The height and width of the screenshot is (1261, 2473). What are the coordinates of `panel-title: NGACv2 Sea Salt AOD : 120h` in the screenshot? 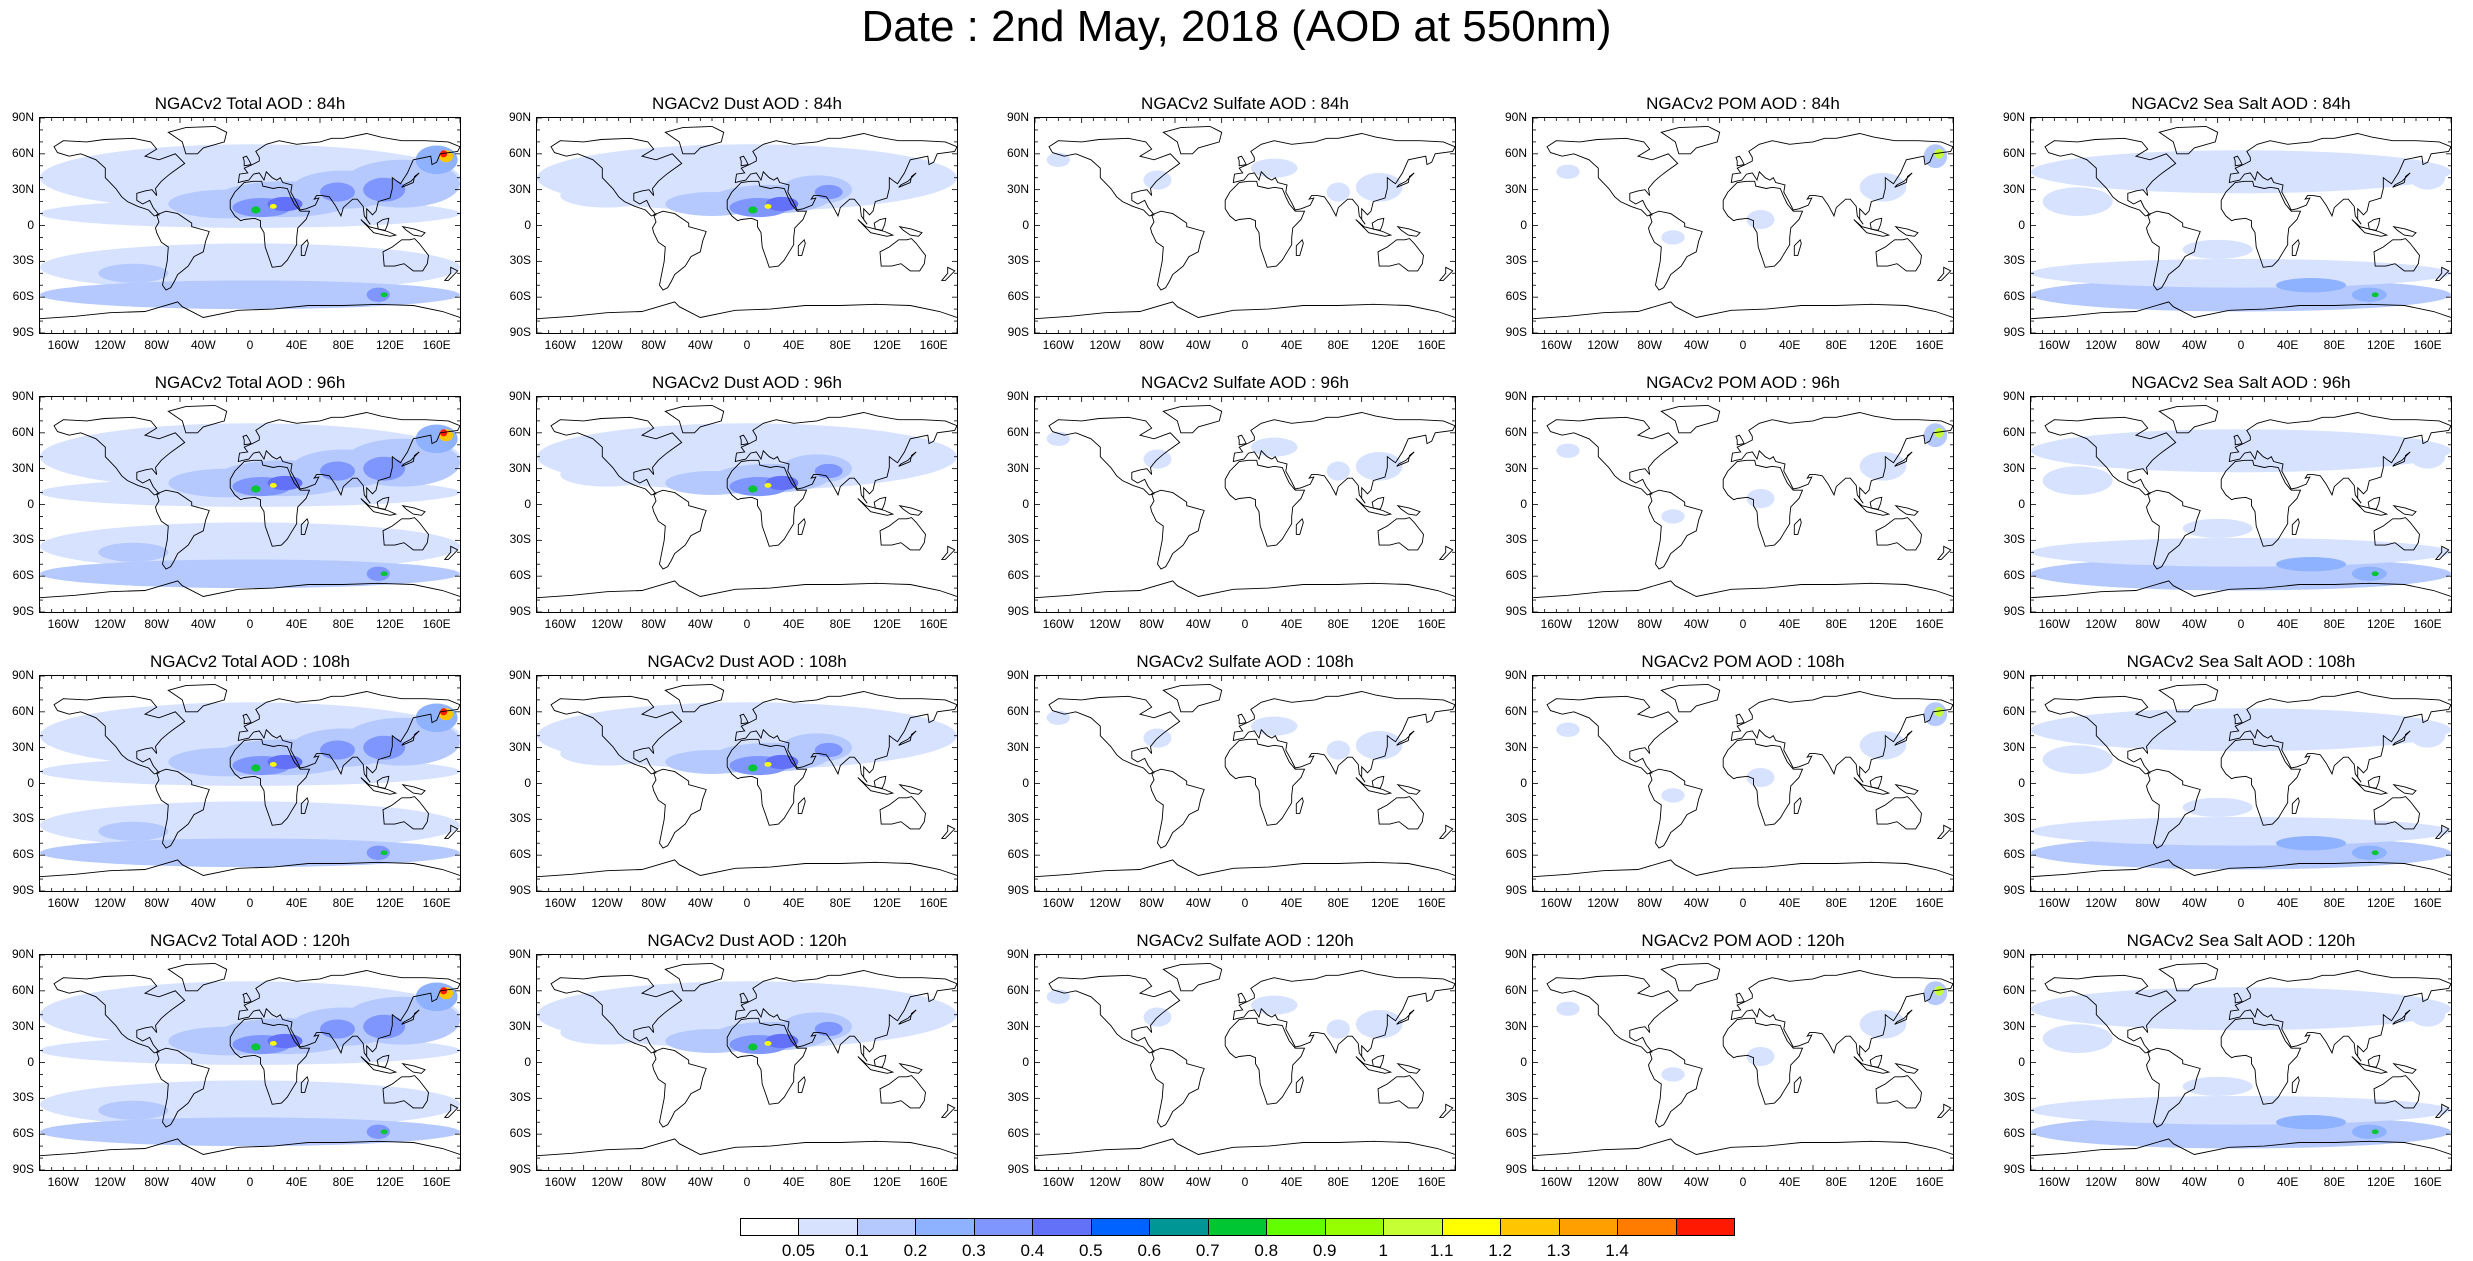 It's located at (2241, 940).